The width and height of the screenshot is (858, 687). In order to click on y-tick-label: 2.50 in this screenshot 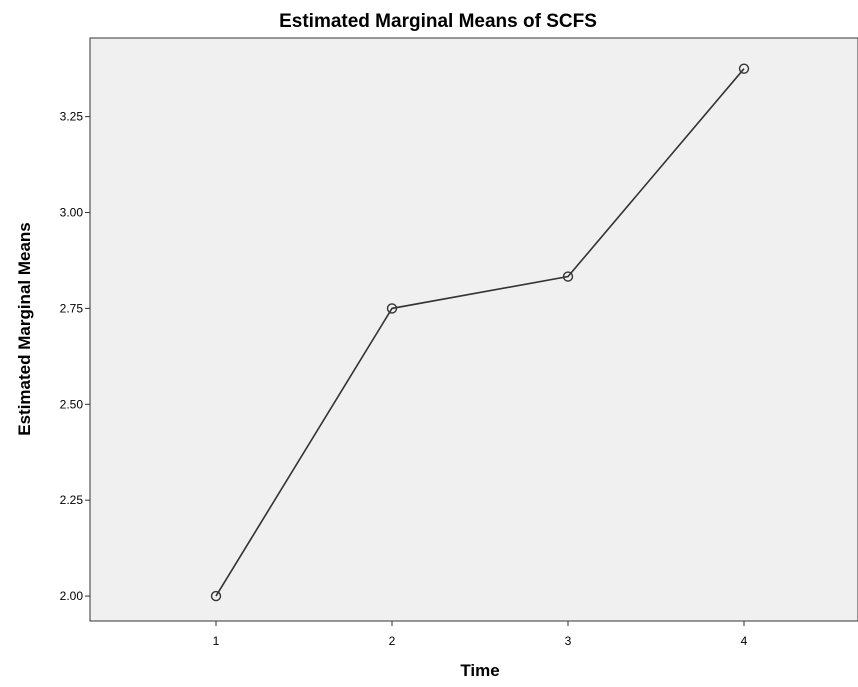, I will do `click(72, 404)`.